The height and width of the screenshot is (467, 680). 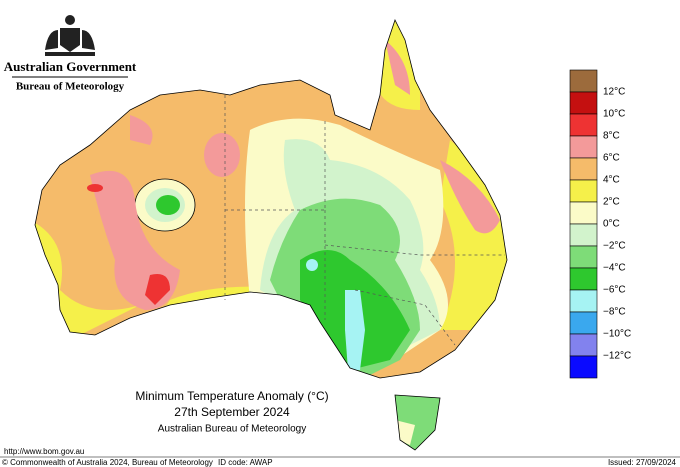 What do you see at coordinates (44, 451) in the screenshot?
I see `url: http://www.bom.gov.au` at bounding box center [44, 451].